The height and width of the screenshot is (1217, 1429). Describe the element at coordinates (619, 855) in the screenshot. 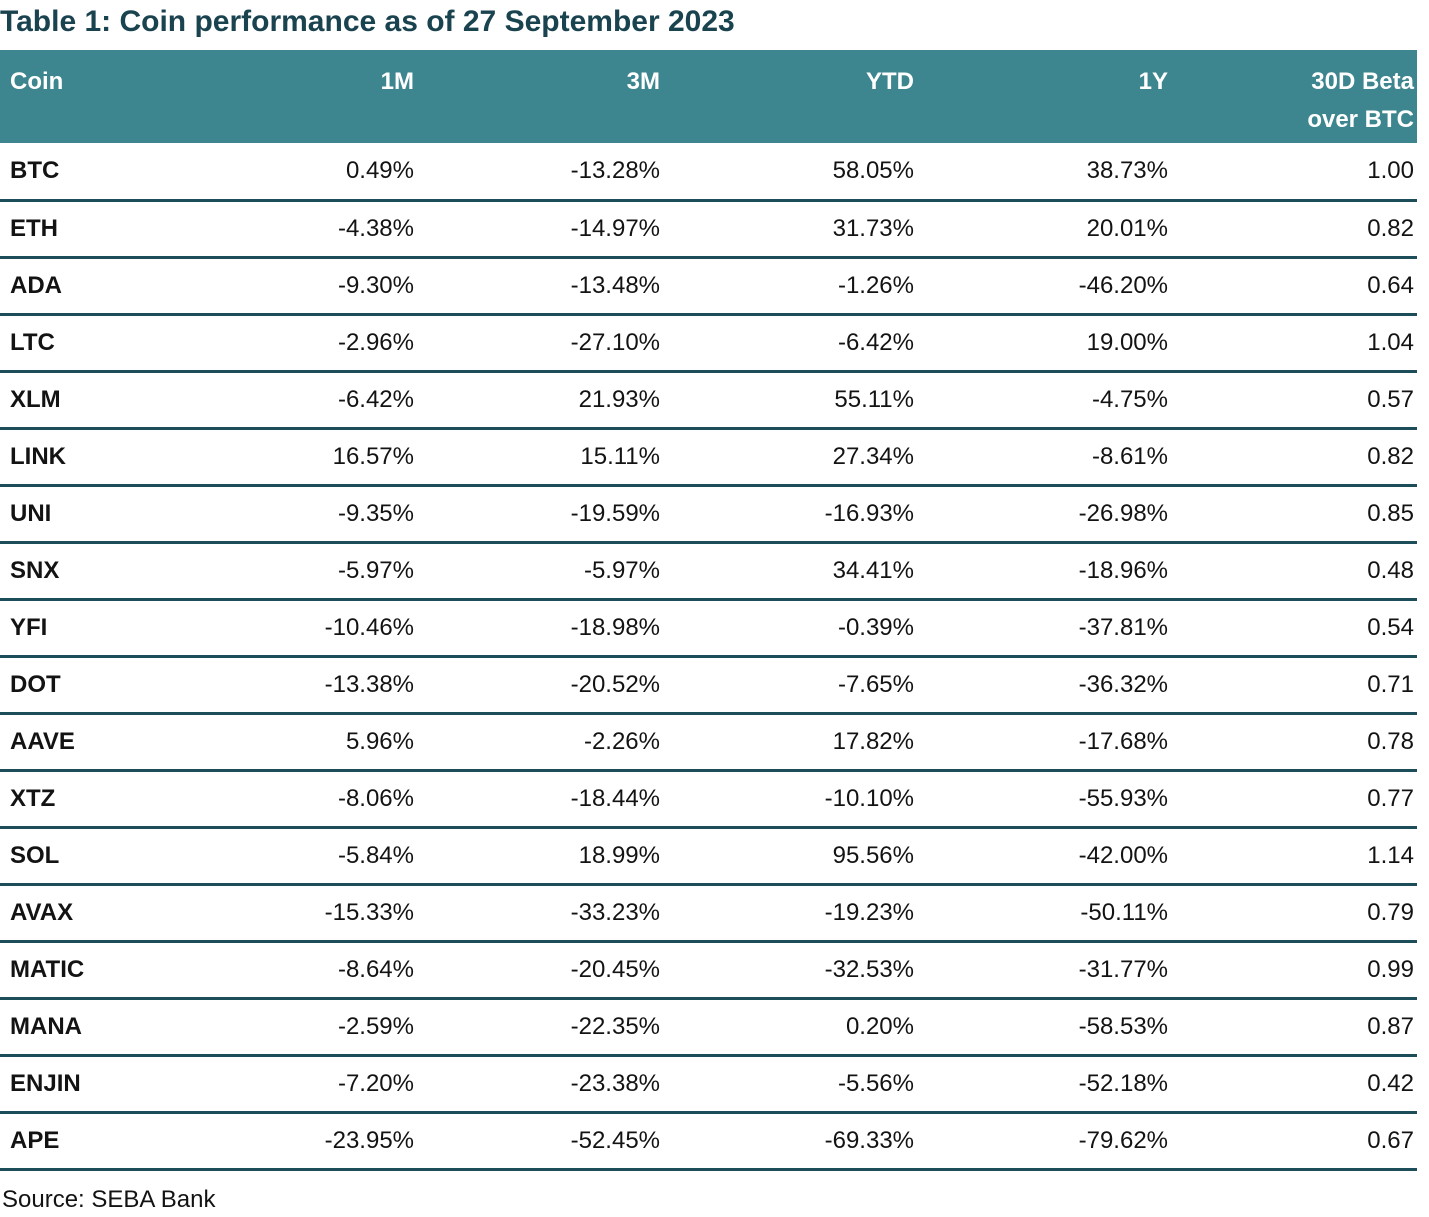

I see `value-cell: 18.99%` at that location.